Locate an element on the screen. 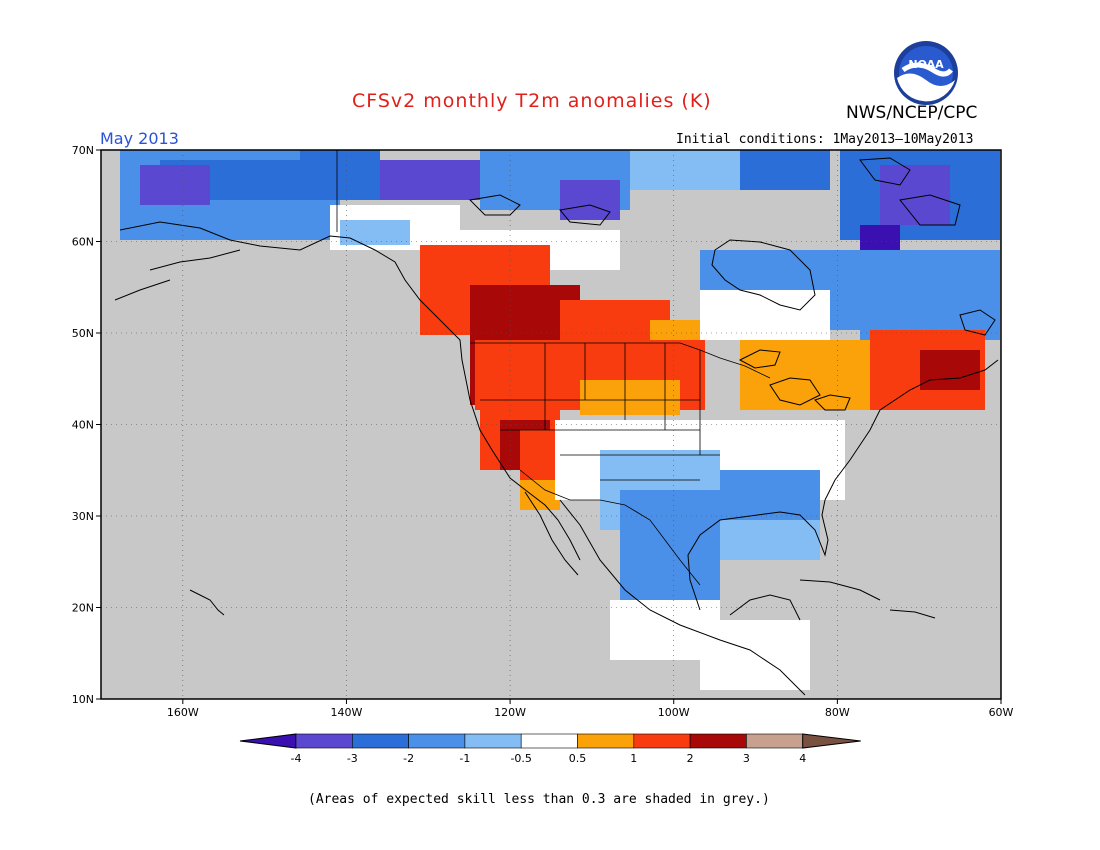 This screenshot has height=850, width=1100. latitude-label: 70N is located at coordinates (83, 150).